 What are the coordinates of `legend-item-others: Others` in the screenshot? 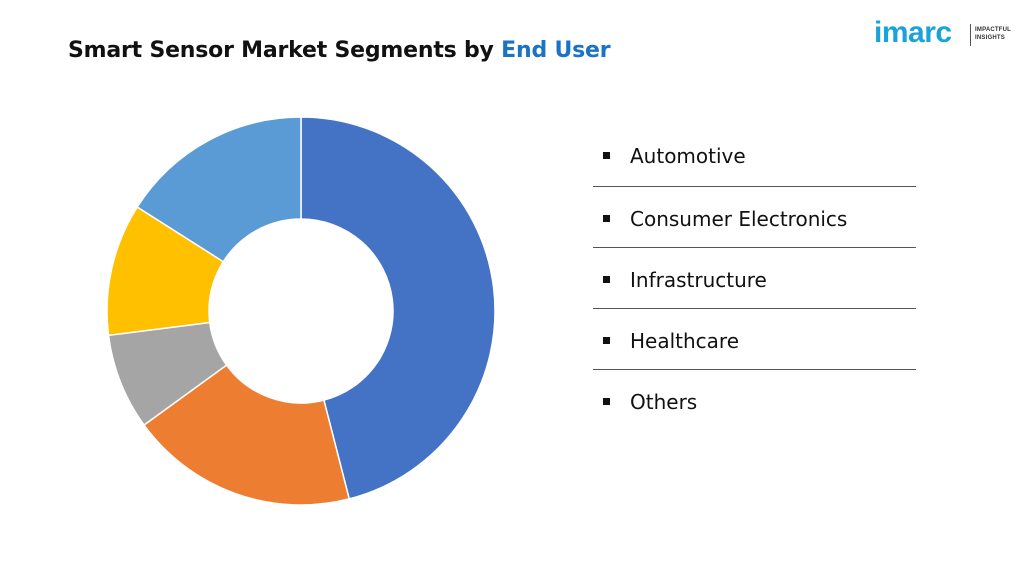 It's located at (754, 400).